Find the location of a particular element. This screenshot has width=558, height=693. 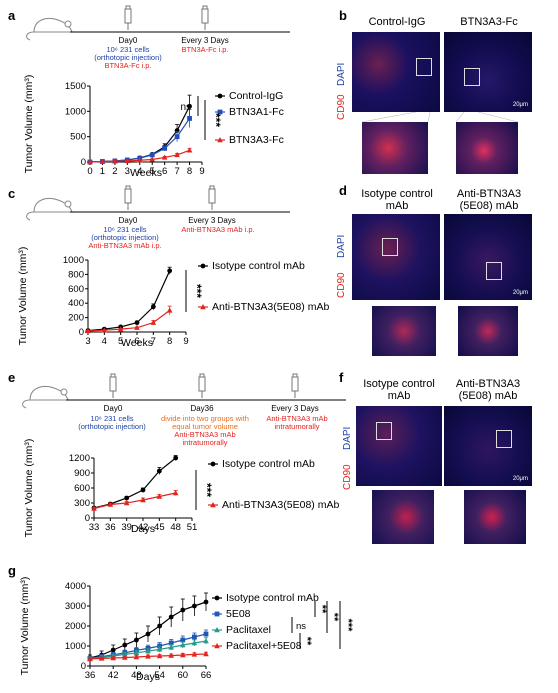

annotation-g-1: ** is located at coordinates (322, 609).